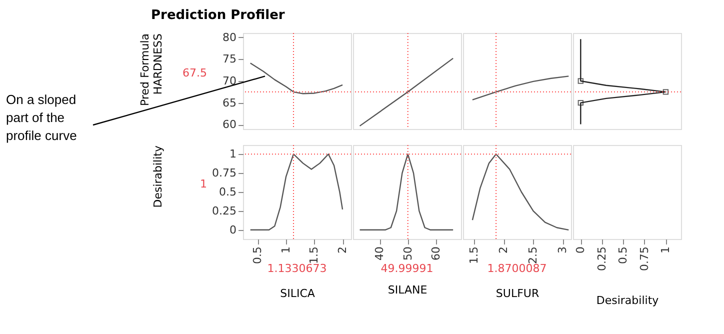 The height and width of the screenshot is (334, 724). Describe the element at coordinates (407, 253) in the screenshot. I see `x-tick-label: 50` at that location.